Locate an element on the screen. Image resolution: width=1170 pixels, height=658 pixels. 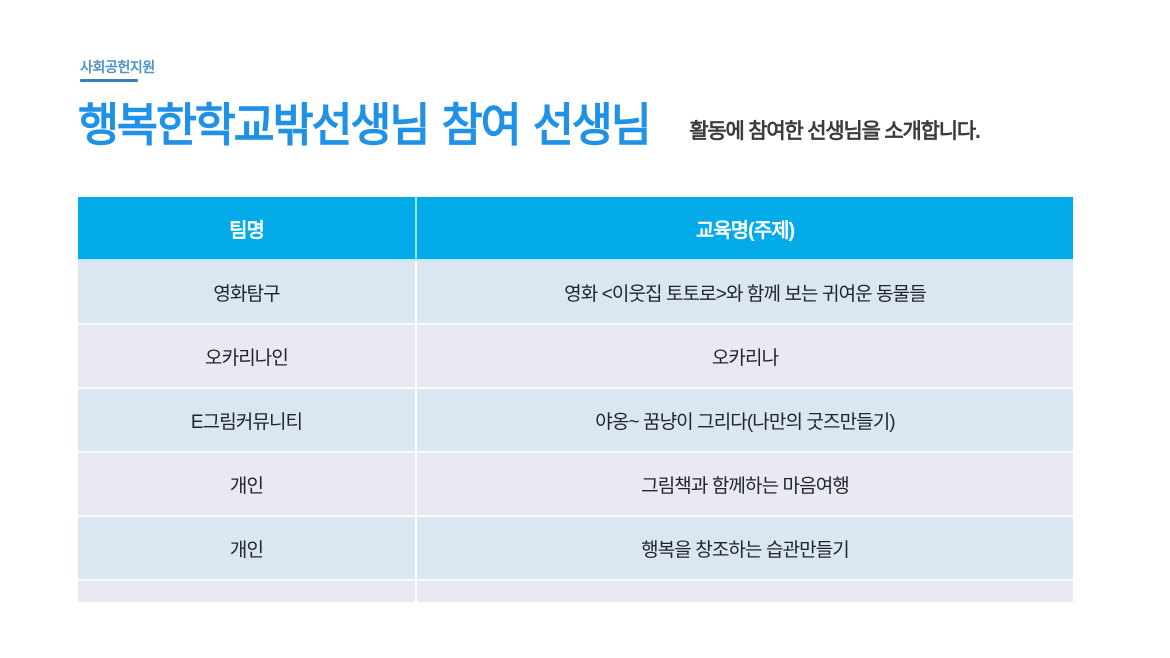
table-row: E그림커뮤니티 야옹~ 꿈냥이 그리다(나만의 굿즈만들기) is located at coordinates (575, 421).